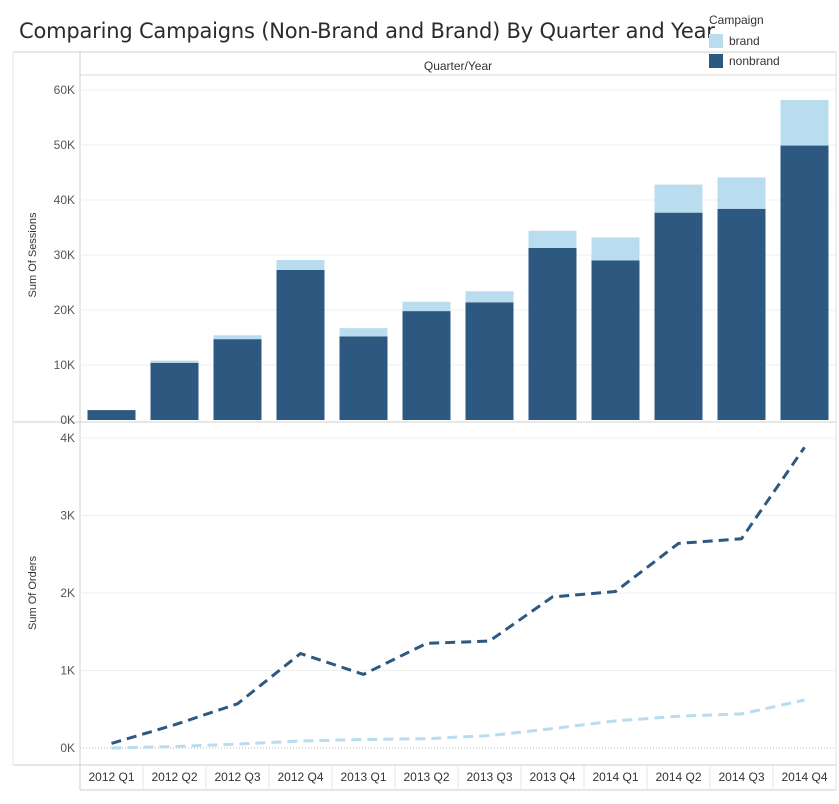  What do you see at coordinates (300, 777) in the screenshot?
I see `x-tick-label: 2012 Q4` at bounding box center [300, 777].